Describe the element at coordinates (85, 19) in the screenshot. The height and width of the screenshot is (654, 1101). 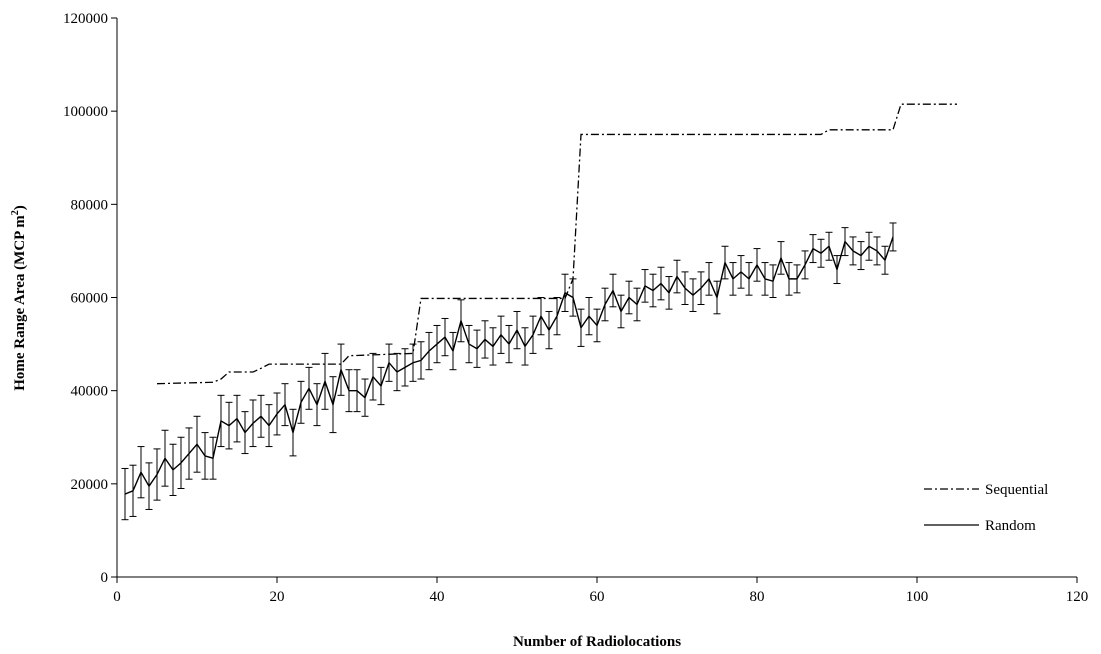
I see `y-tick-label: 120000` at that location.